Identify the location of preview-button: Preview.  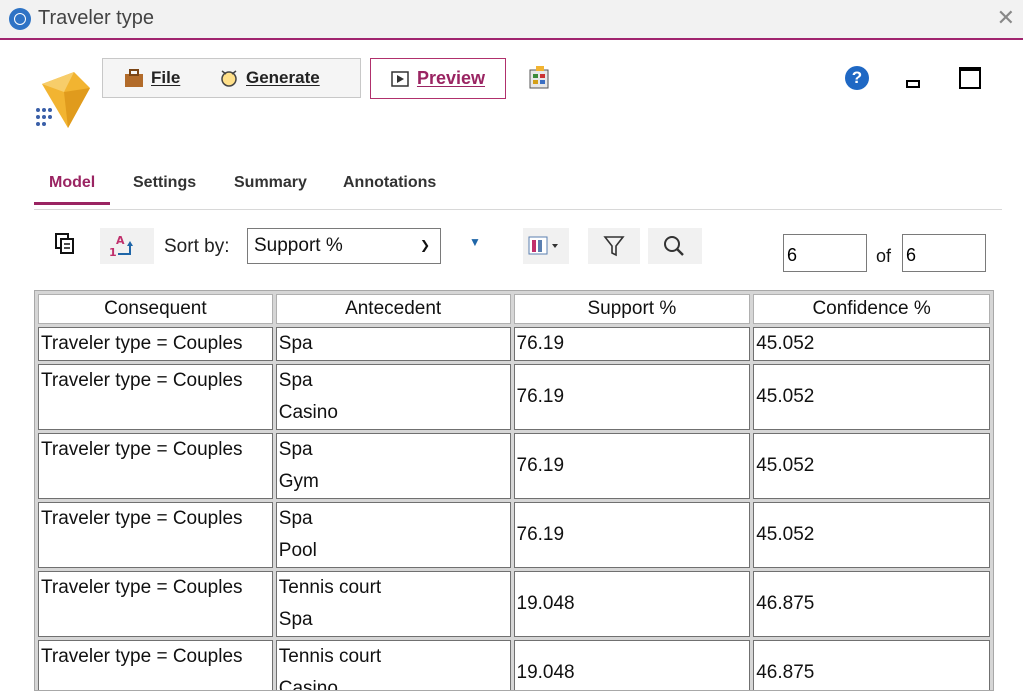
(438, 78).